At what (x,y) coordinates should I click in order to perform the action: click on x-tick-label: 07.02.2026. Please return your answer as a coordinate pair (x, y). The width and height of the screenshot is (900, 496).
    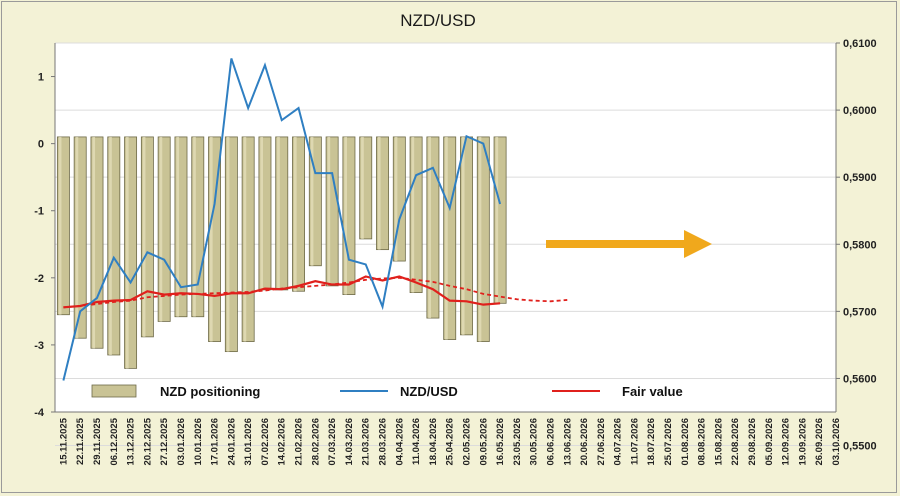
    Looking at the image, I should click on (265, 442).